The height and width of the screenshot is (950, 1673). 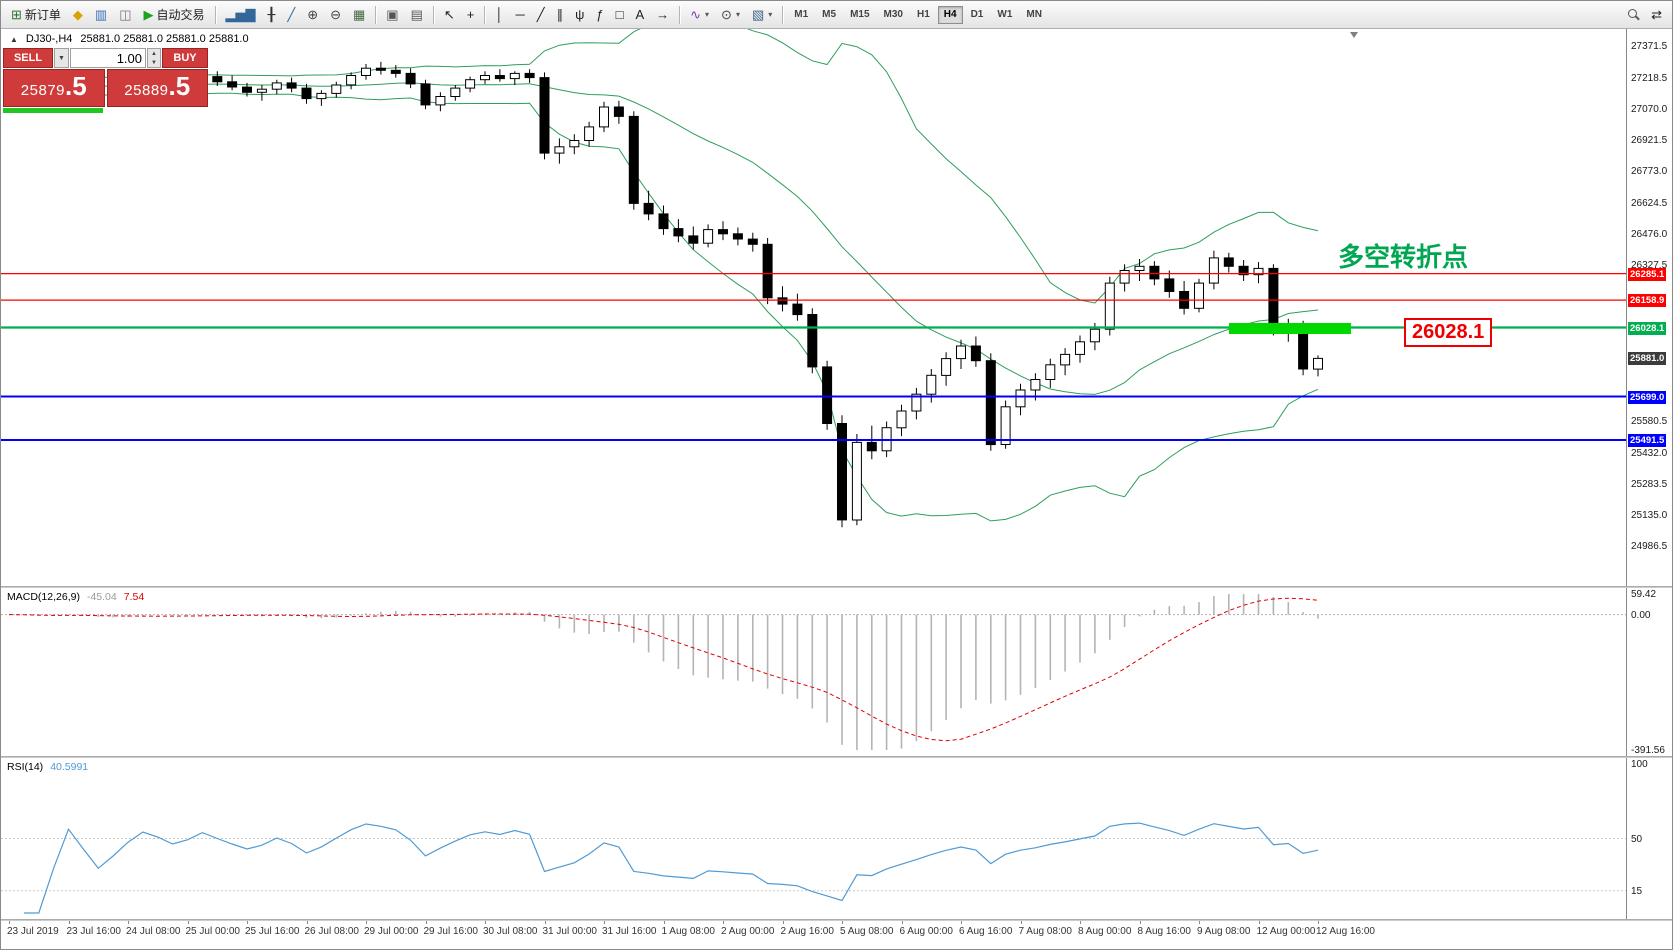 I want to click on autotrading-button: ▶ 自动交易, so click(x=174, y=15).